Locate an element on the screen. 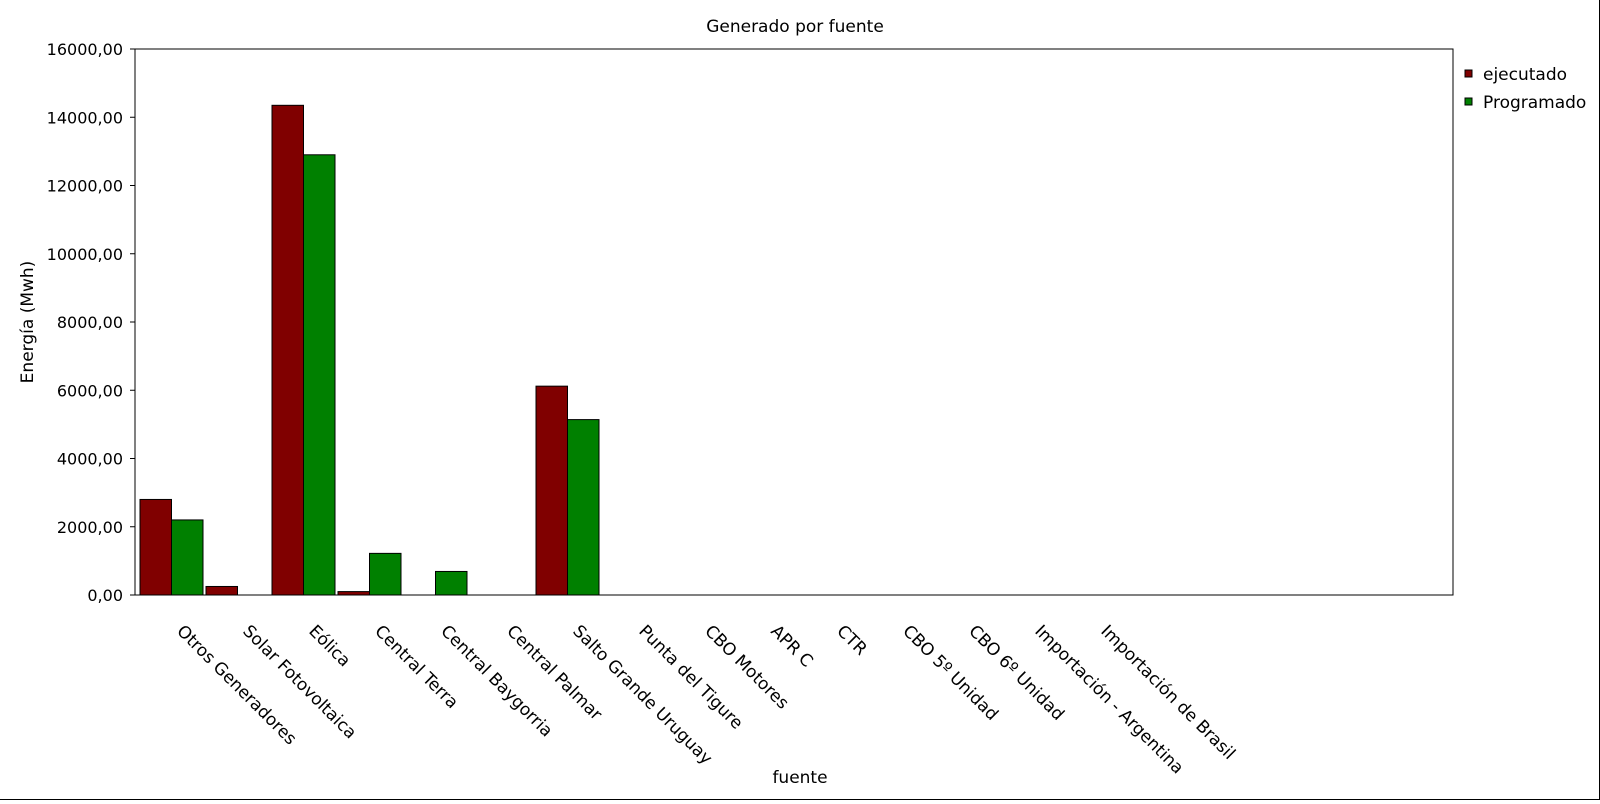 The image size is (1600, 804). y-tick-label: 8000,00 is located at coordinates (90, 322).